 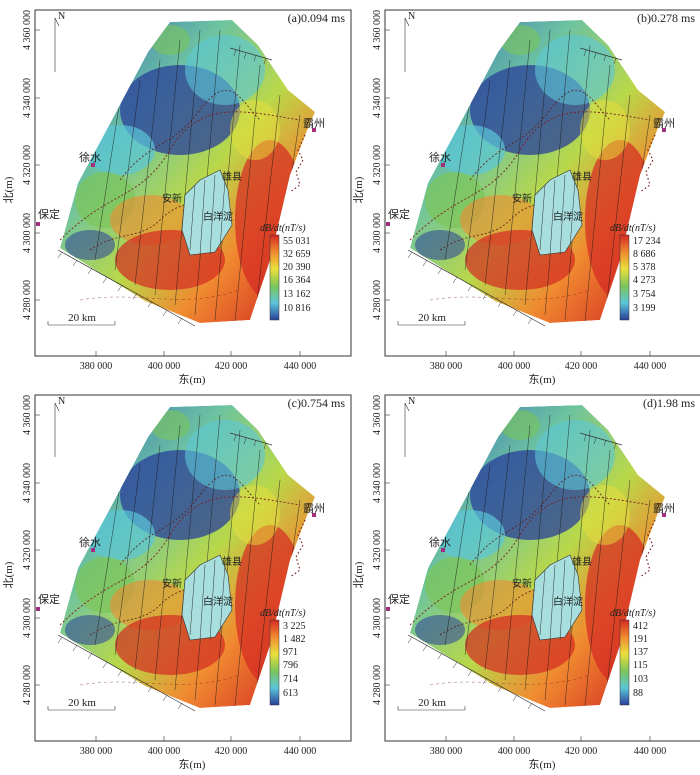 What do you see at coordinates (294, 626) in the screenshot?
I see `legend-value: 3 225` at bounding box center [294, 626].